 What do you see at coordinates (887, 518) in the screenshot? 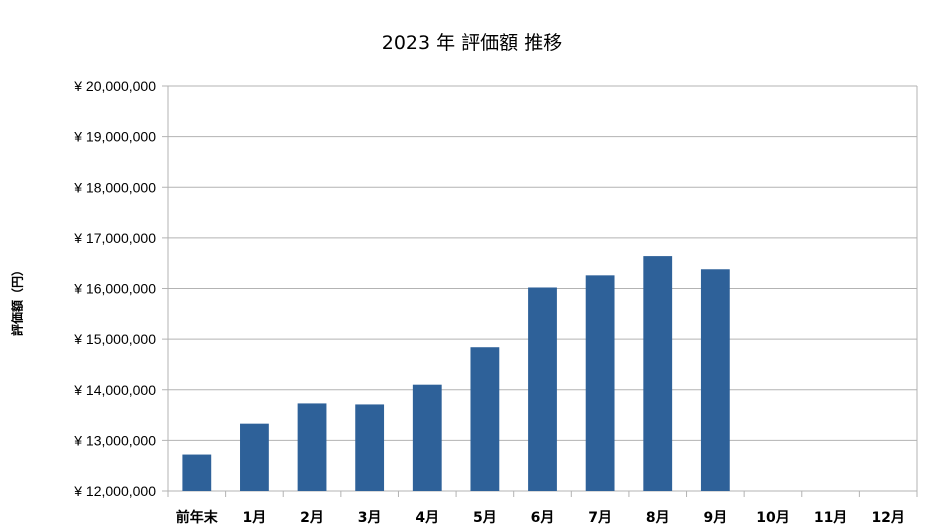
I see `x-tick-label: 12月` at bounding box center [887, 518].